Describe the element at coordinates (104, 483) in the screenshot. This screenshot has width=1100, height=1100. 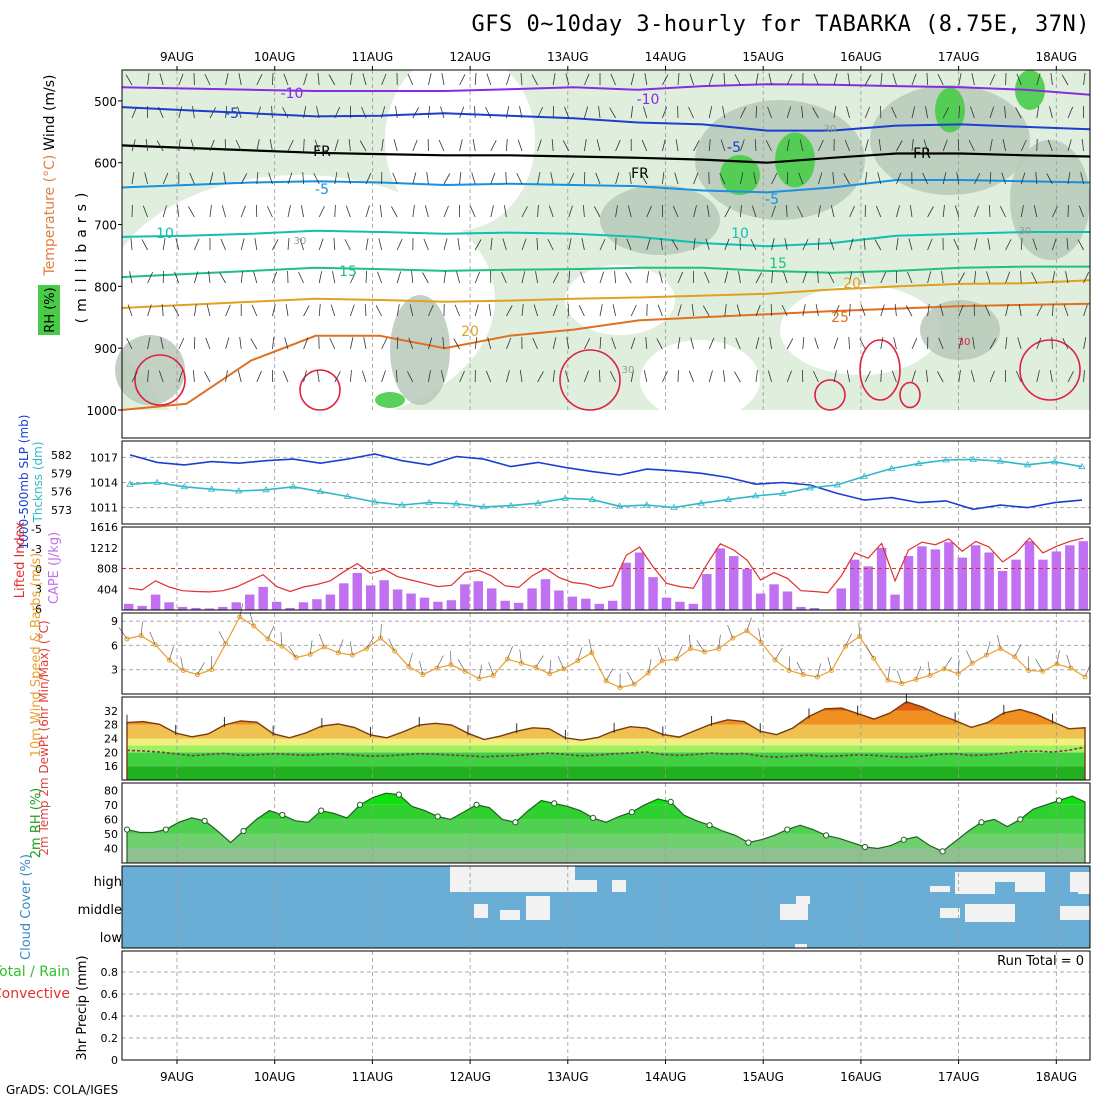
I see `slp-tick: 1014` at that location.